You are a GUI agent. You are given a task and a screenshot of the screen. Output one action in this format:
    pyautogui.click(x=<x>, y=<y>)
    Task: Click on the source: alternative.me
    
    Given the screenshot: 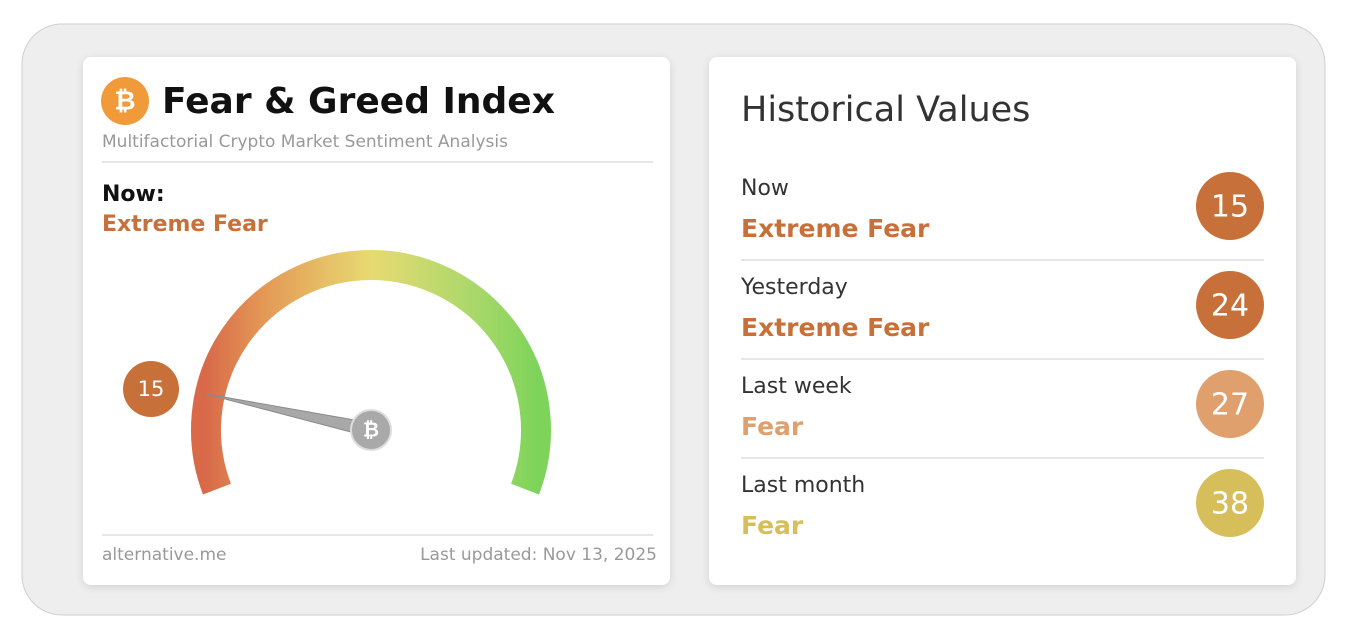 What is the action you would take?
    pyautogui.click(x=164, y=555)
    